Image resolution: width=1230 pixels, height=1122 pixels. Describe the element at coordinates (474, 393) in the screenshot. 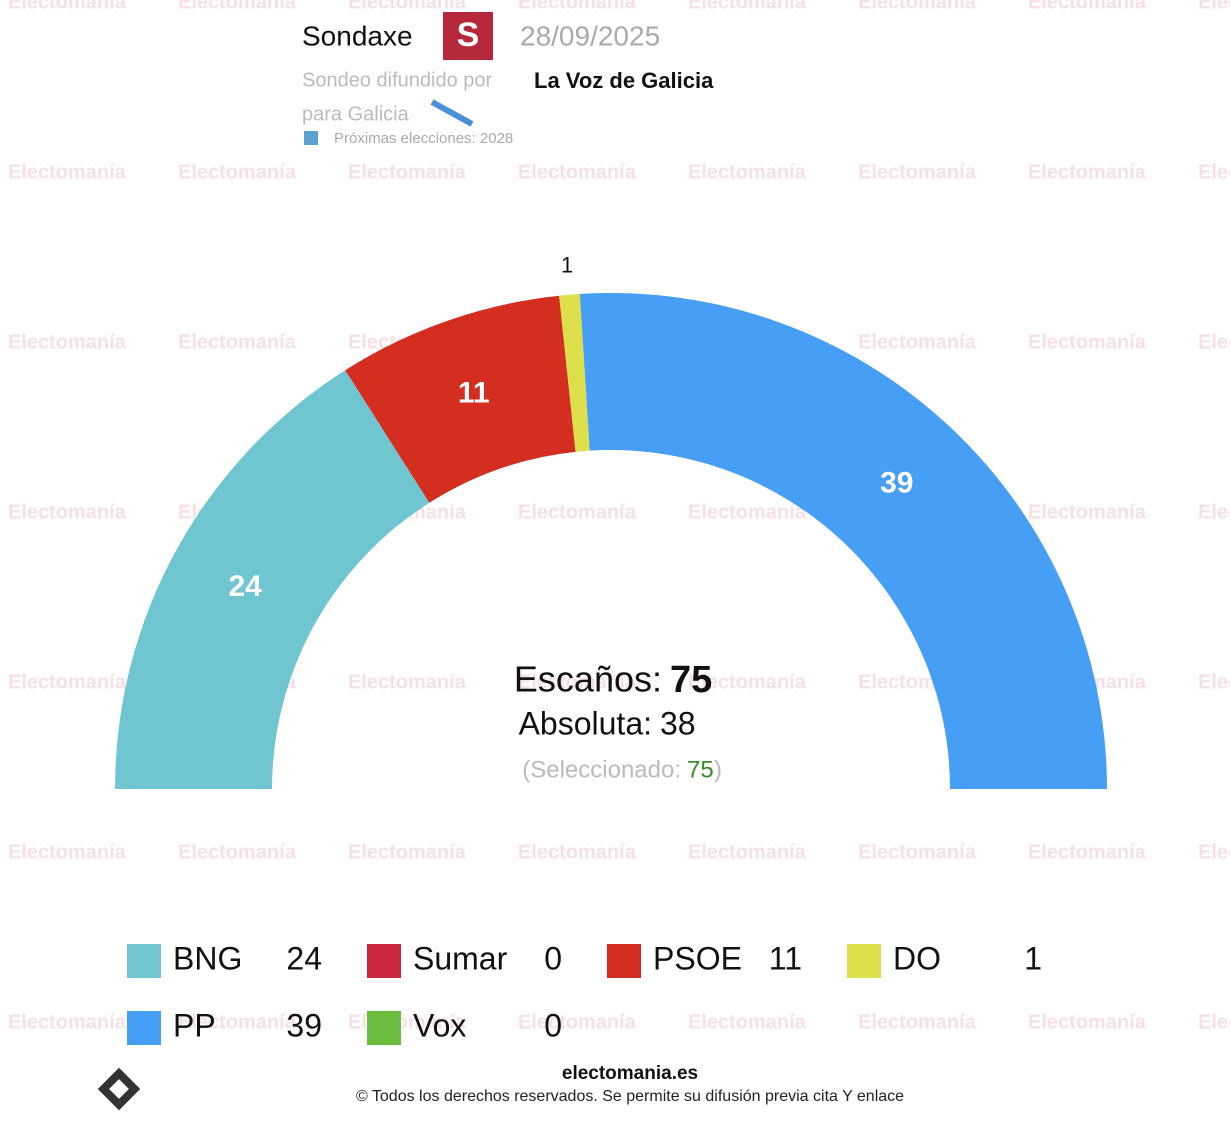

I see `seat-label: 11` at that location.